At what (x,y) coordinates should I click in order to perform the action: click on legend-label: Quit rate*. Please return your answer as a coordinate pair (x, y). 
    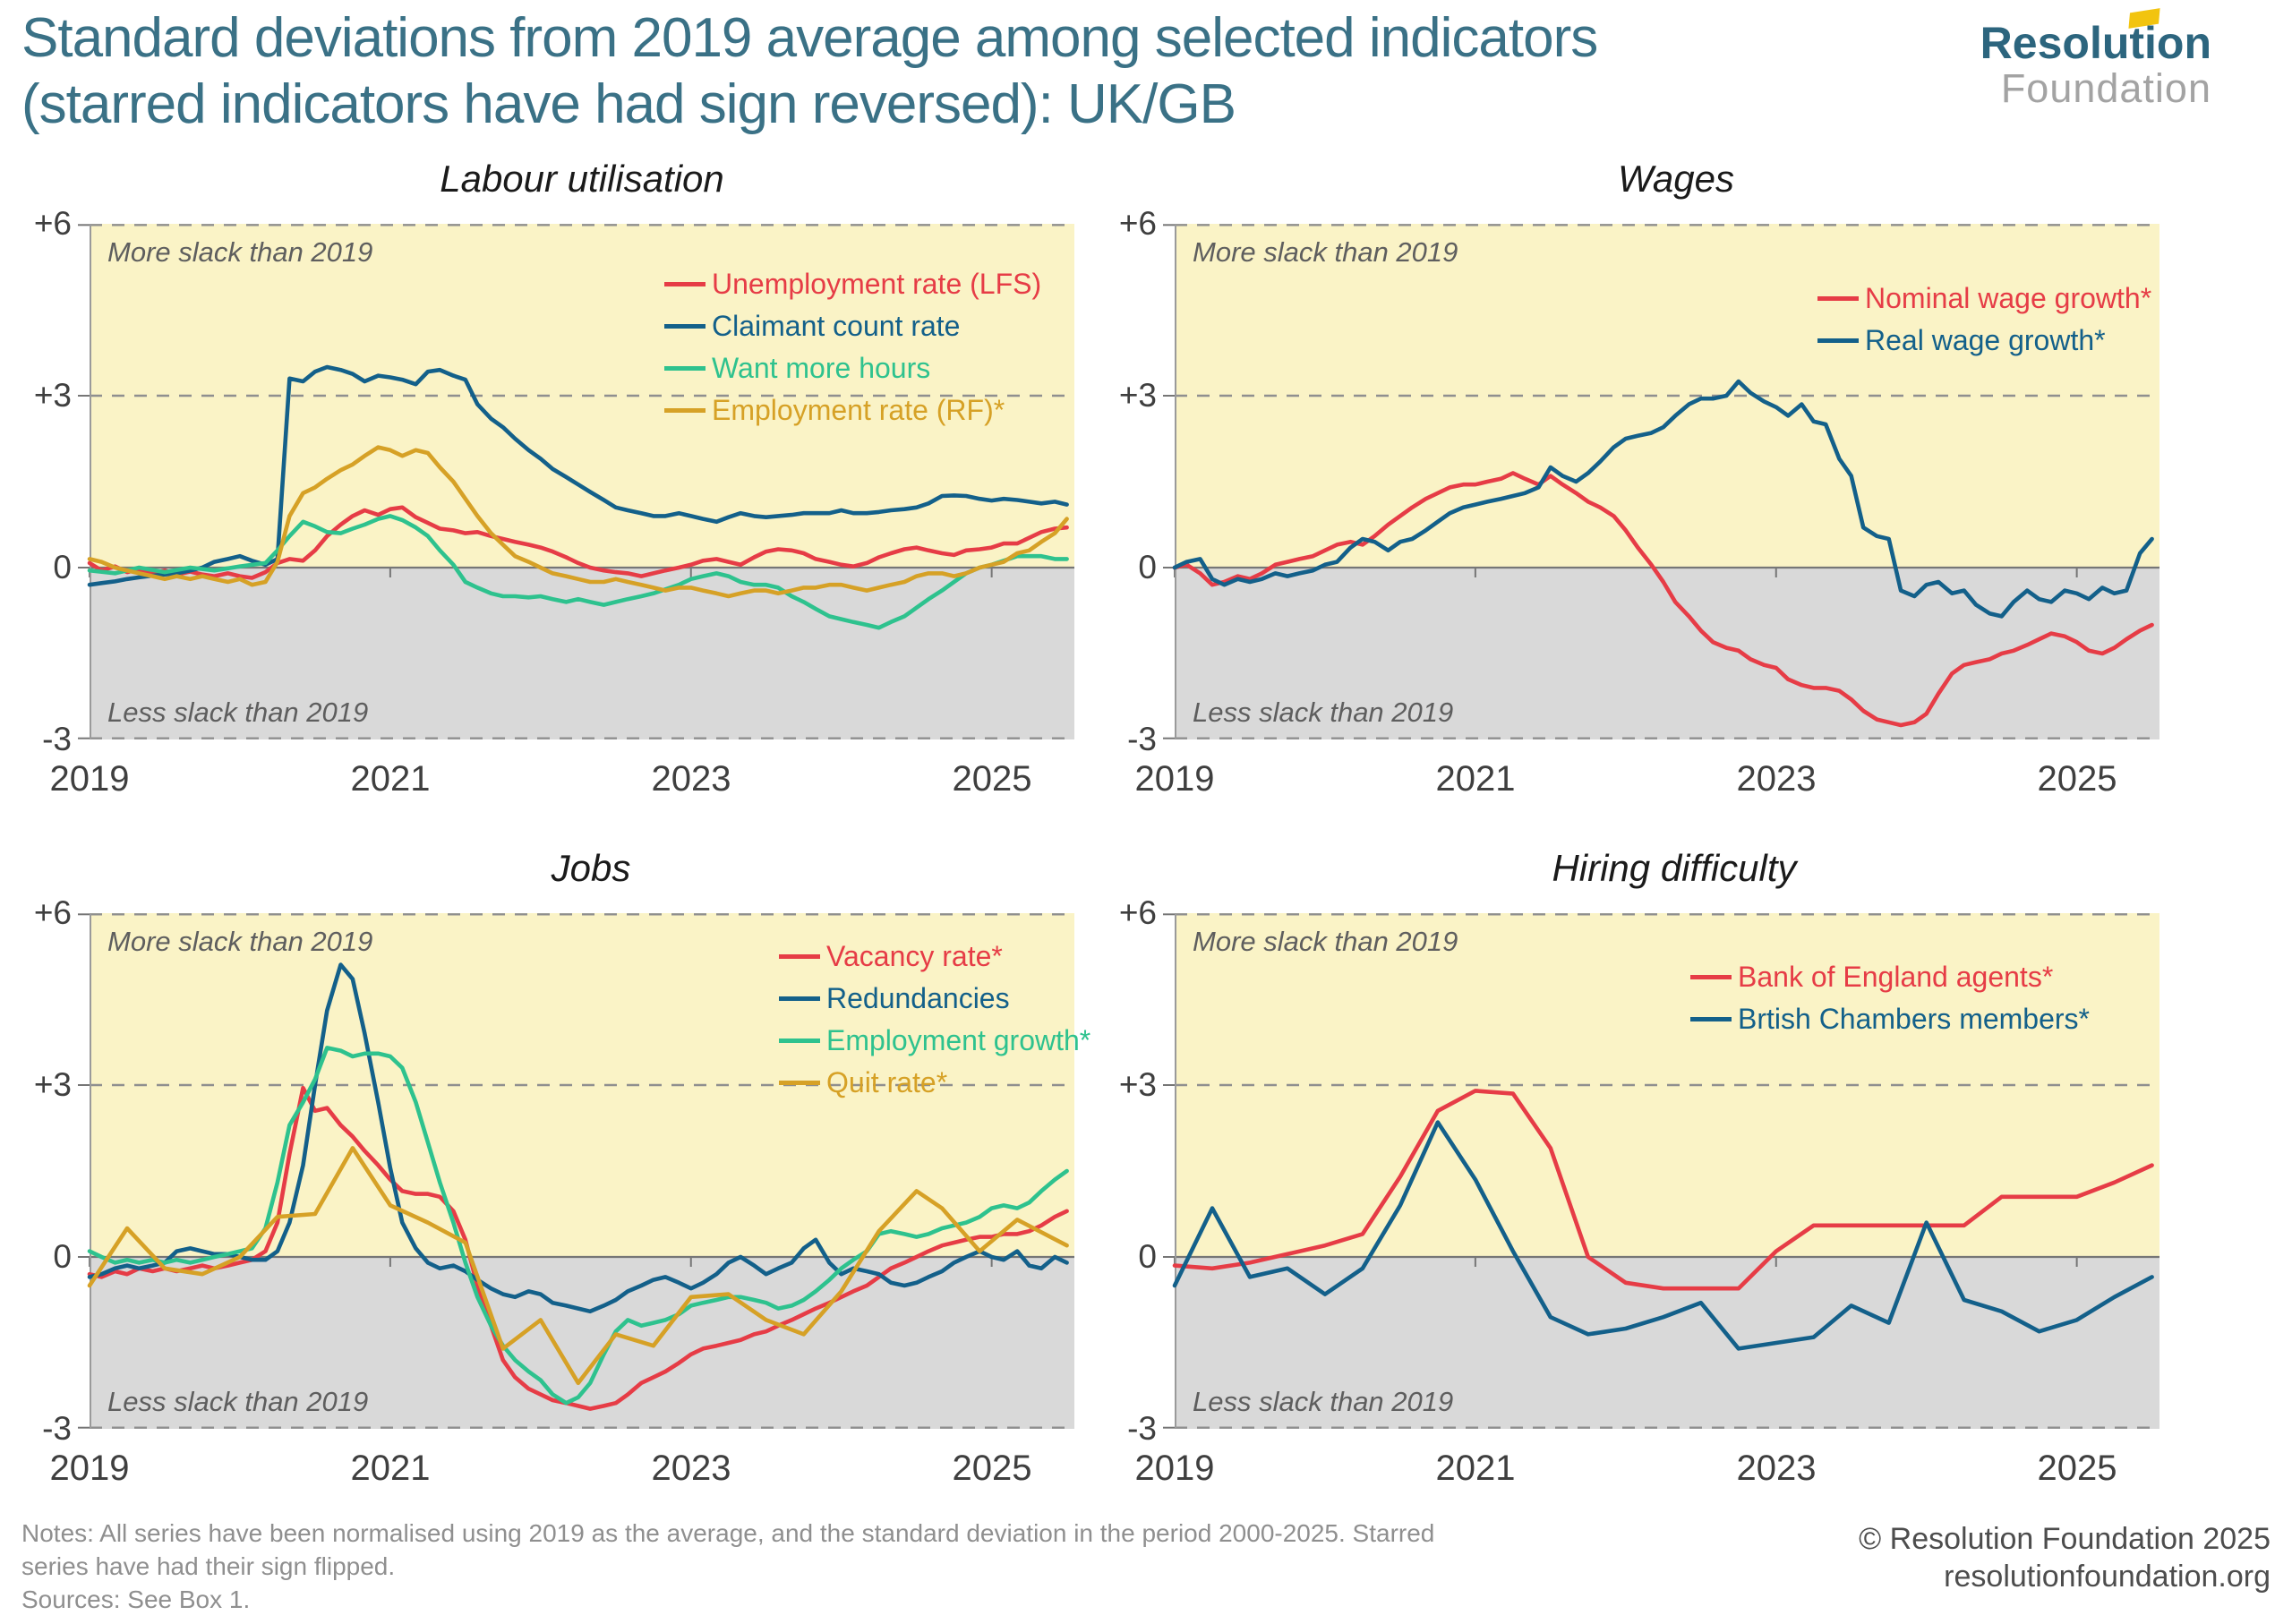
    Looking at the image, I should click on (887, 1082).